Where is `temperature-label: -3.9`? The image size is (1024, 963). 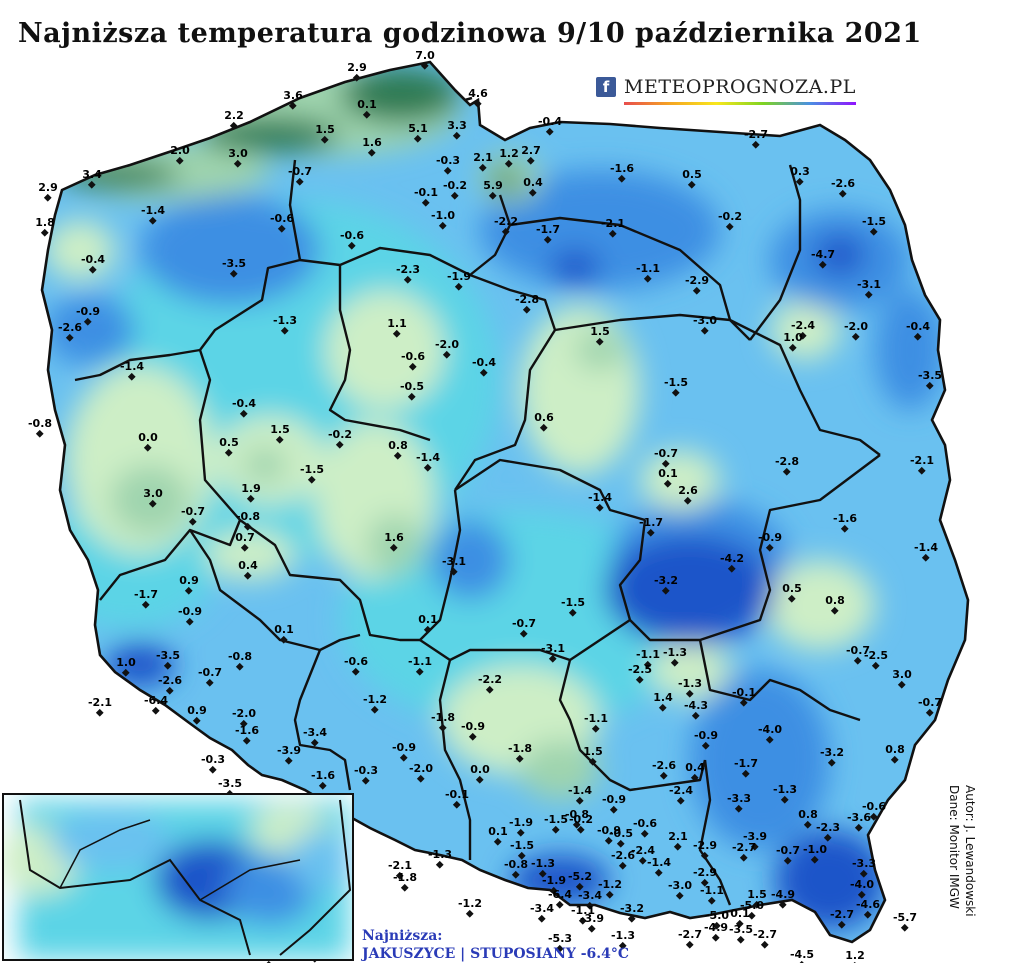 temperature-label: -3.9 is located at coordinates (289, 750).